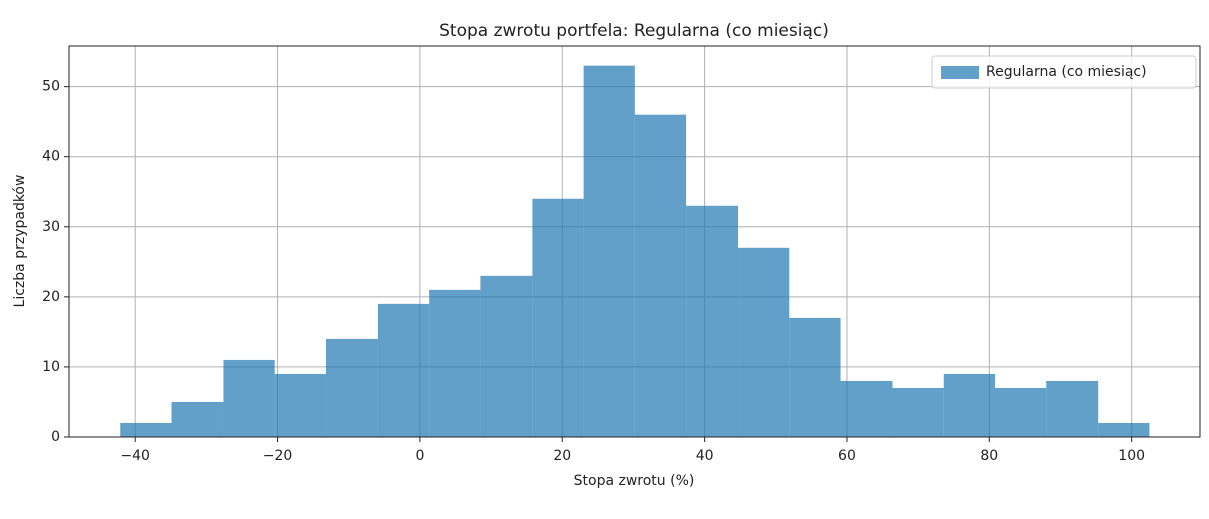  I want to click on x-tick-label: 20, so click(562, 456).